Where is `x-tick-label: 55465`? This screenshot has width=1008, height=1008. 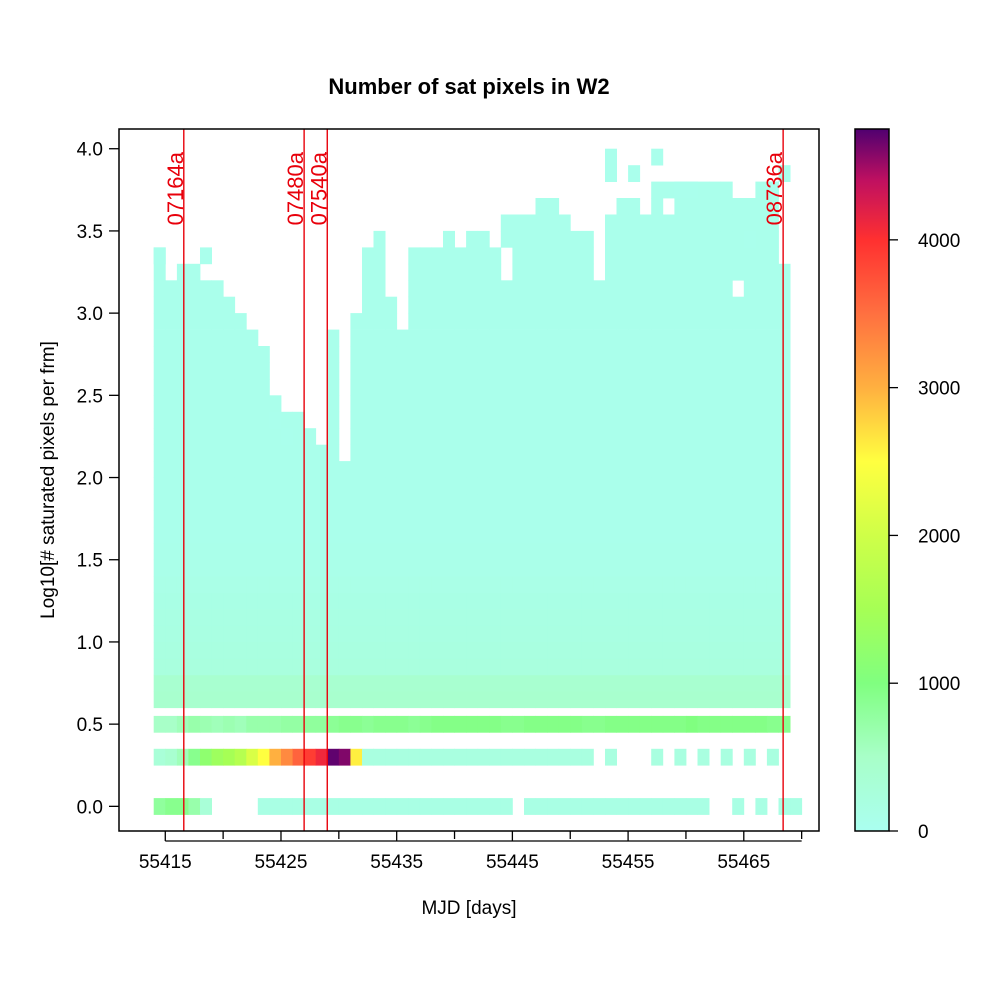 x-tick-label: 55465 is located at coordinates (743, 862).